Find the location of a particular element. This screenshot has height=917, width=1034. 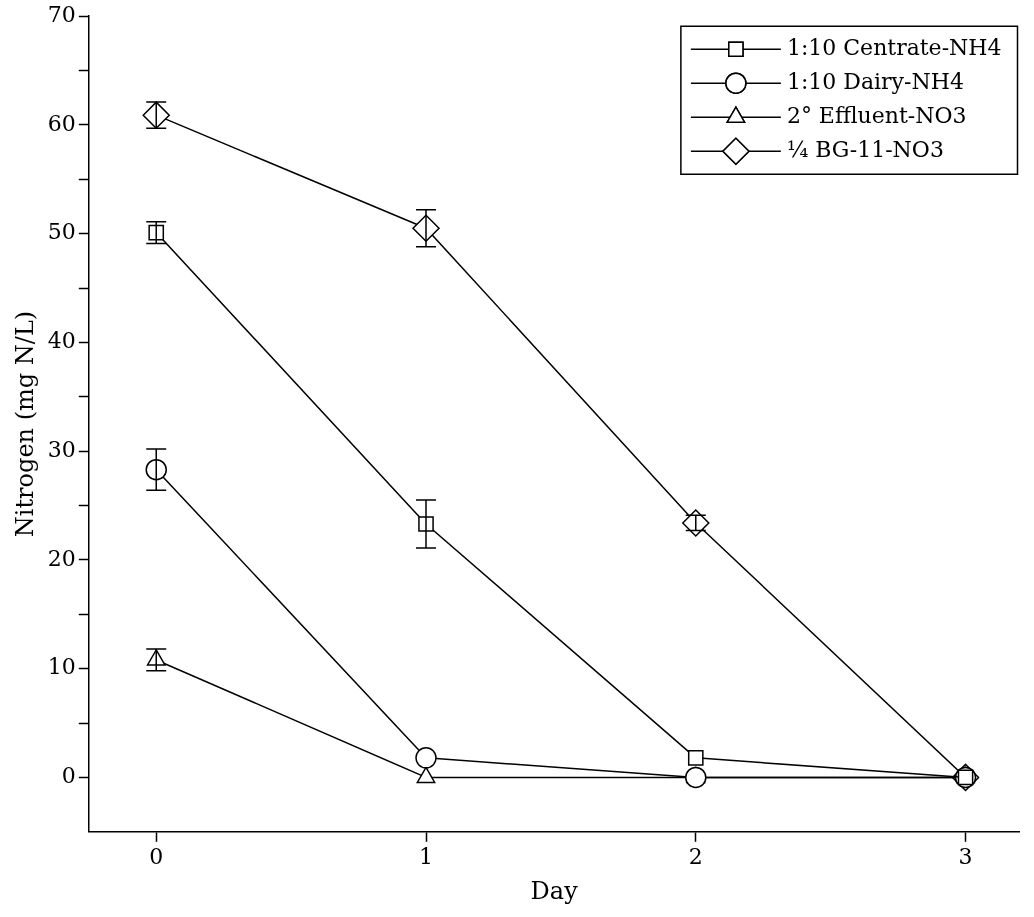

y-tick-label: 70 is located at coordinates (61, 14).